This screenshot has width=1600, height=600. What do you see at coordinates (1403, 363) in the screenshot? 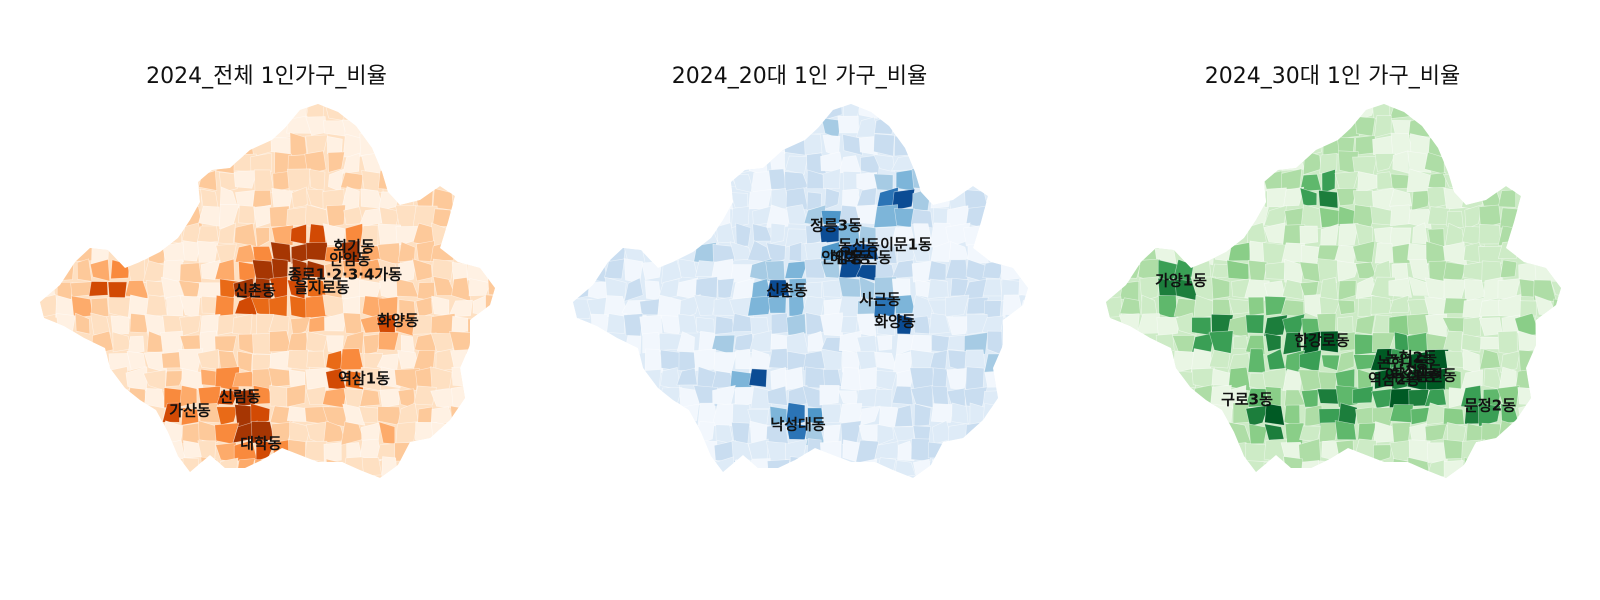
I see `district-label: 논현1동` at bounding box center [1403, 363].